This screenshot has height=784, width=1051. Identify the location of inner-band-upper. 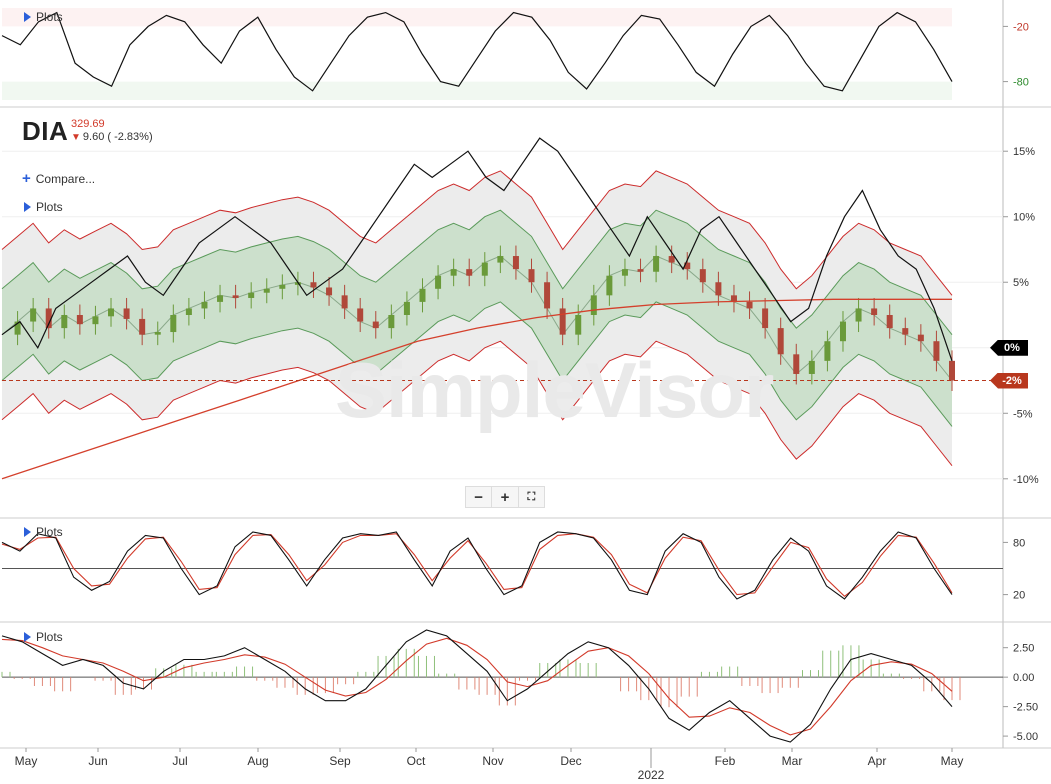
(477, 272).